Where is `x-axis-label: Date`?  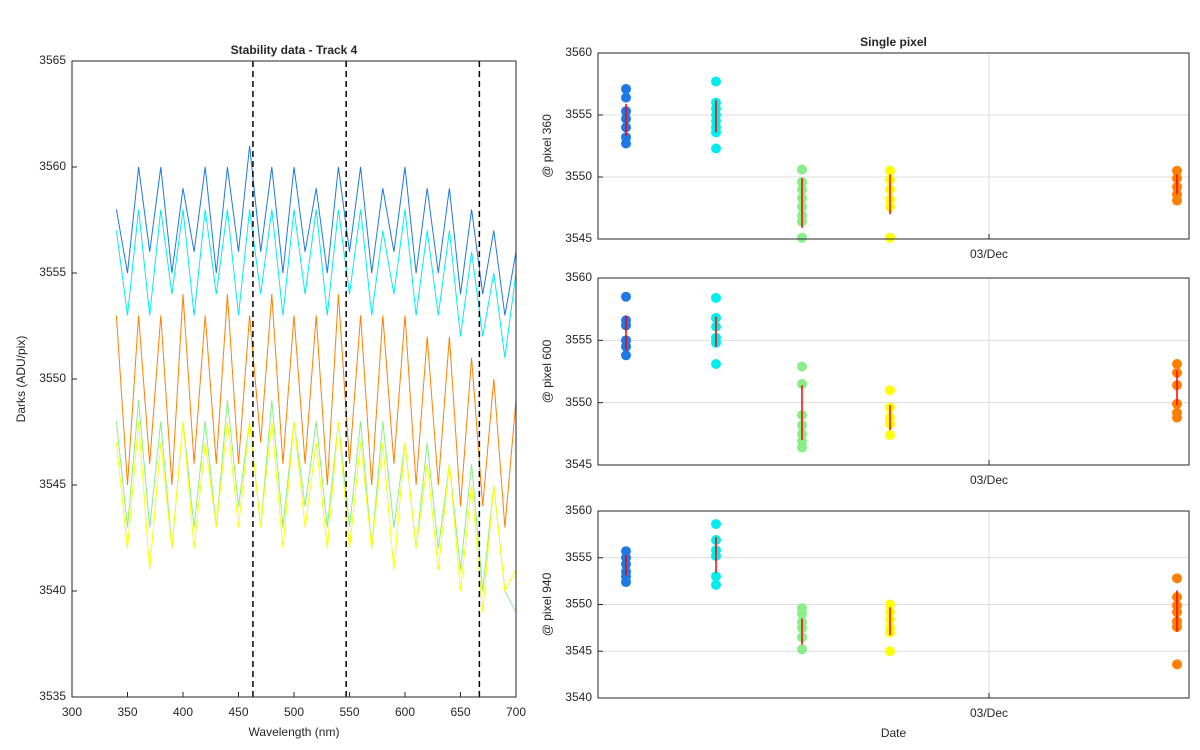
x-axis-label: Date is located at coordinates (894, 733).